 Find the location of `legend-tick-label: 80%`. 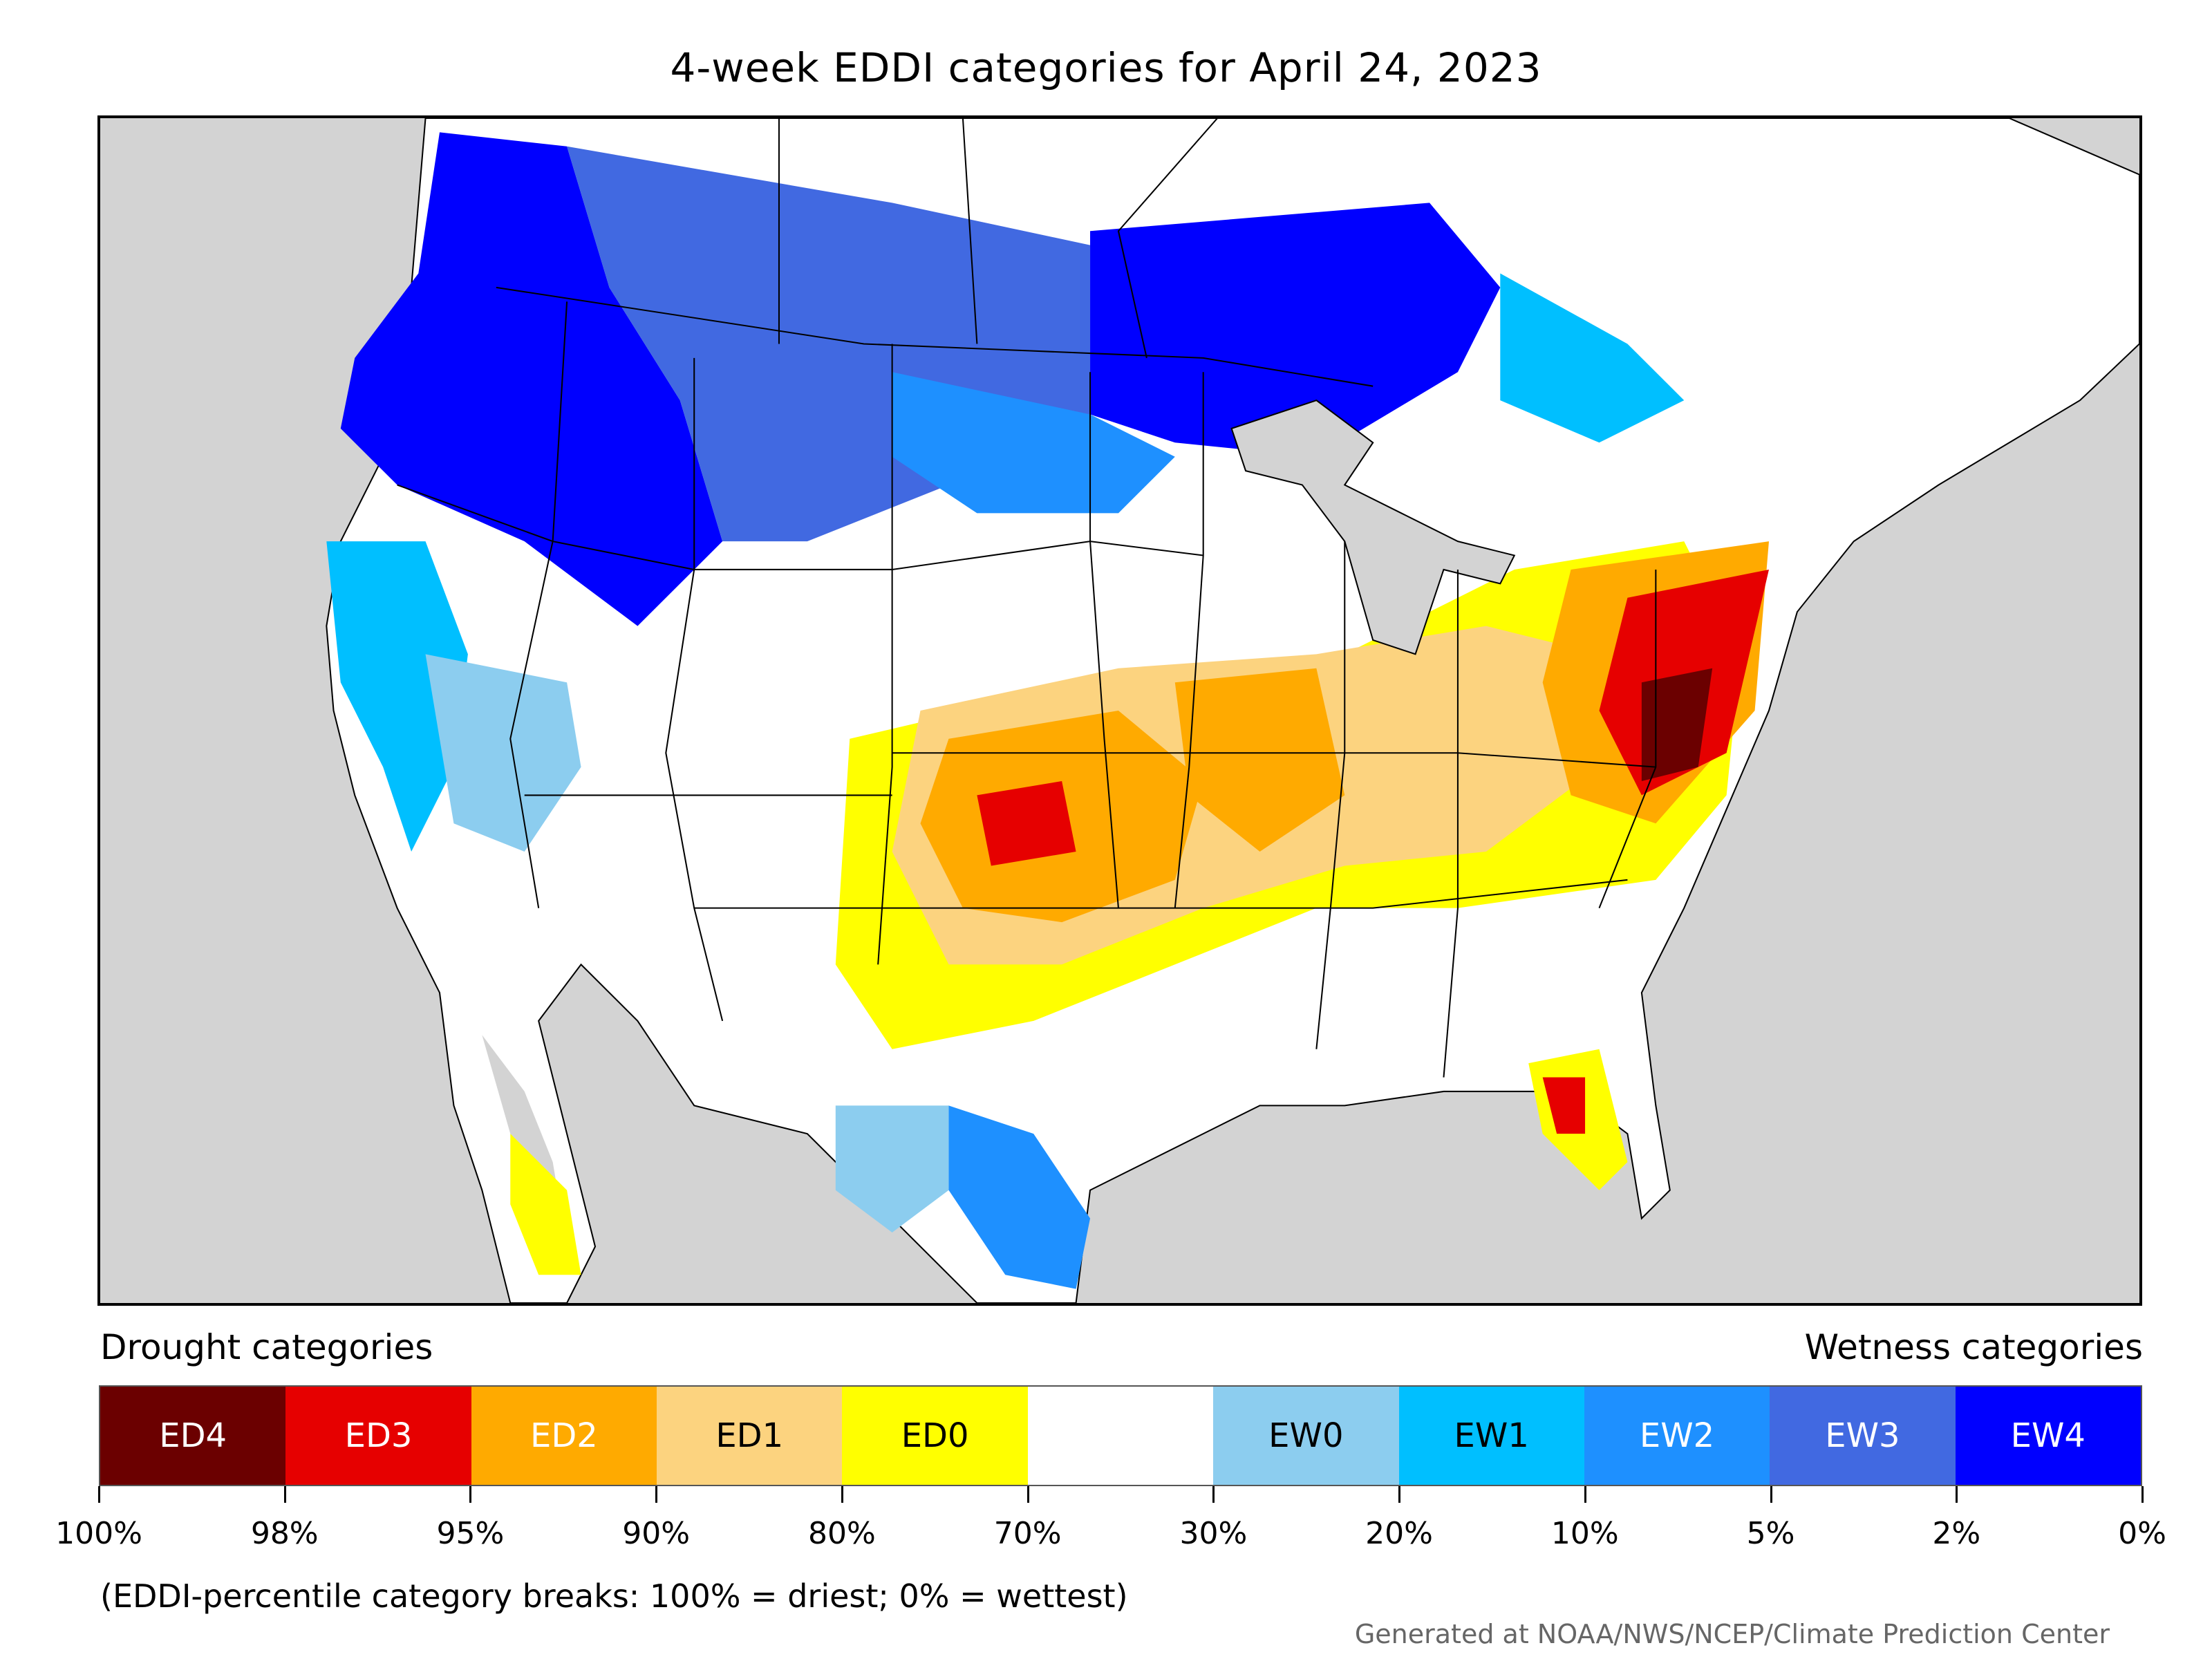

legend-tick-label: 80% is located at coordinates (842, 1534).